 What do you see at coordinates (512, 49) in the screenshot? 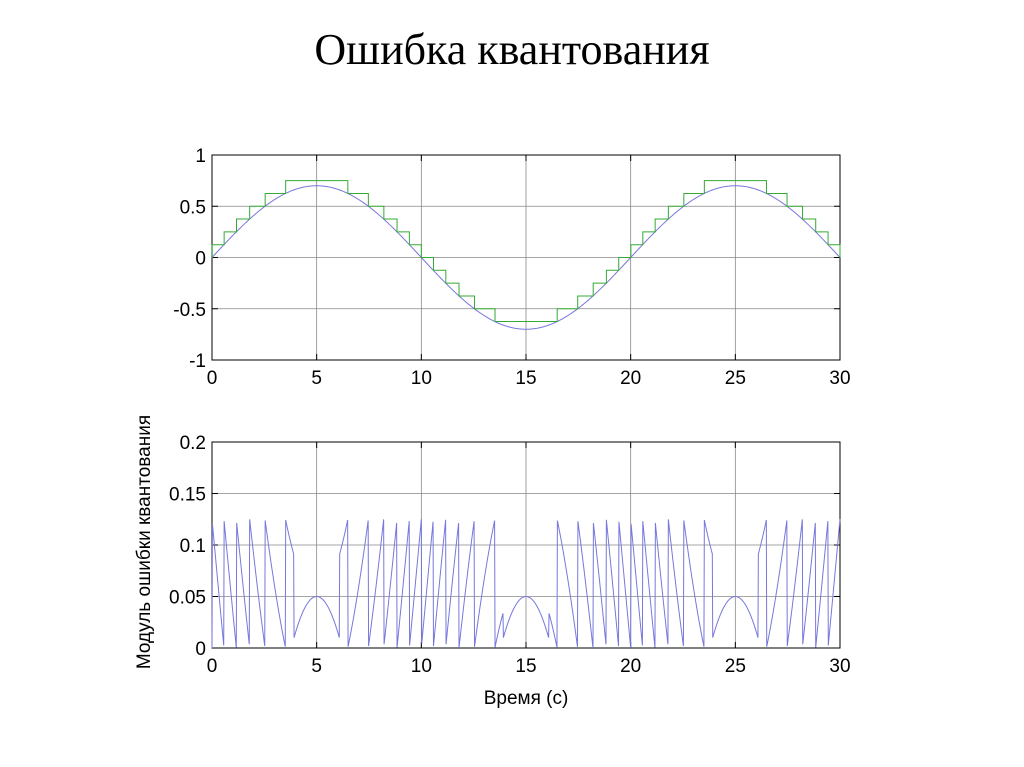
I see `slide-title: Ошибка квантования` at bounding box center [512, 49].